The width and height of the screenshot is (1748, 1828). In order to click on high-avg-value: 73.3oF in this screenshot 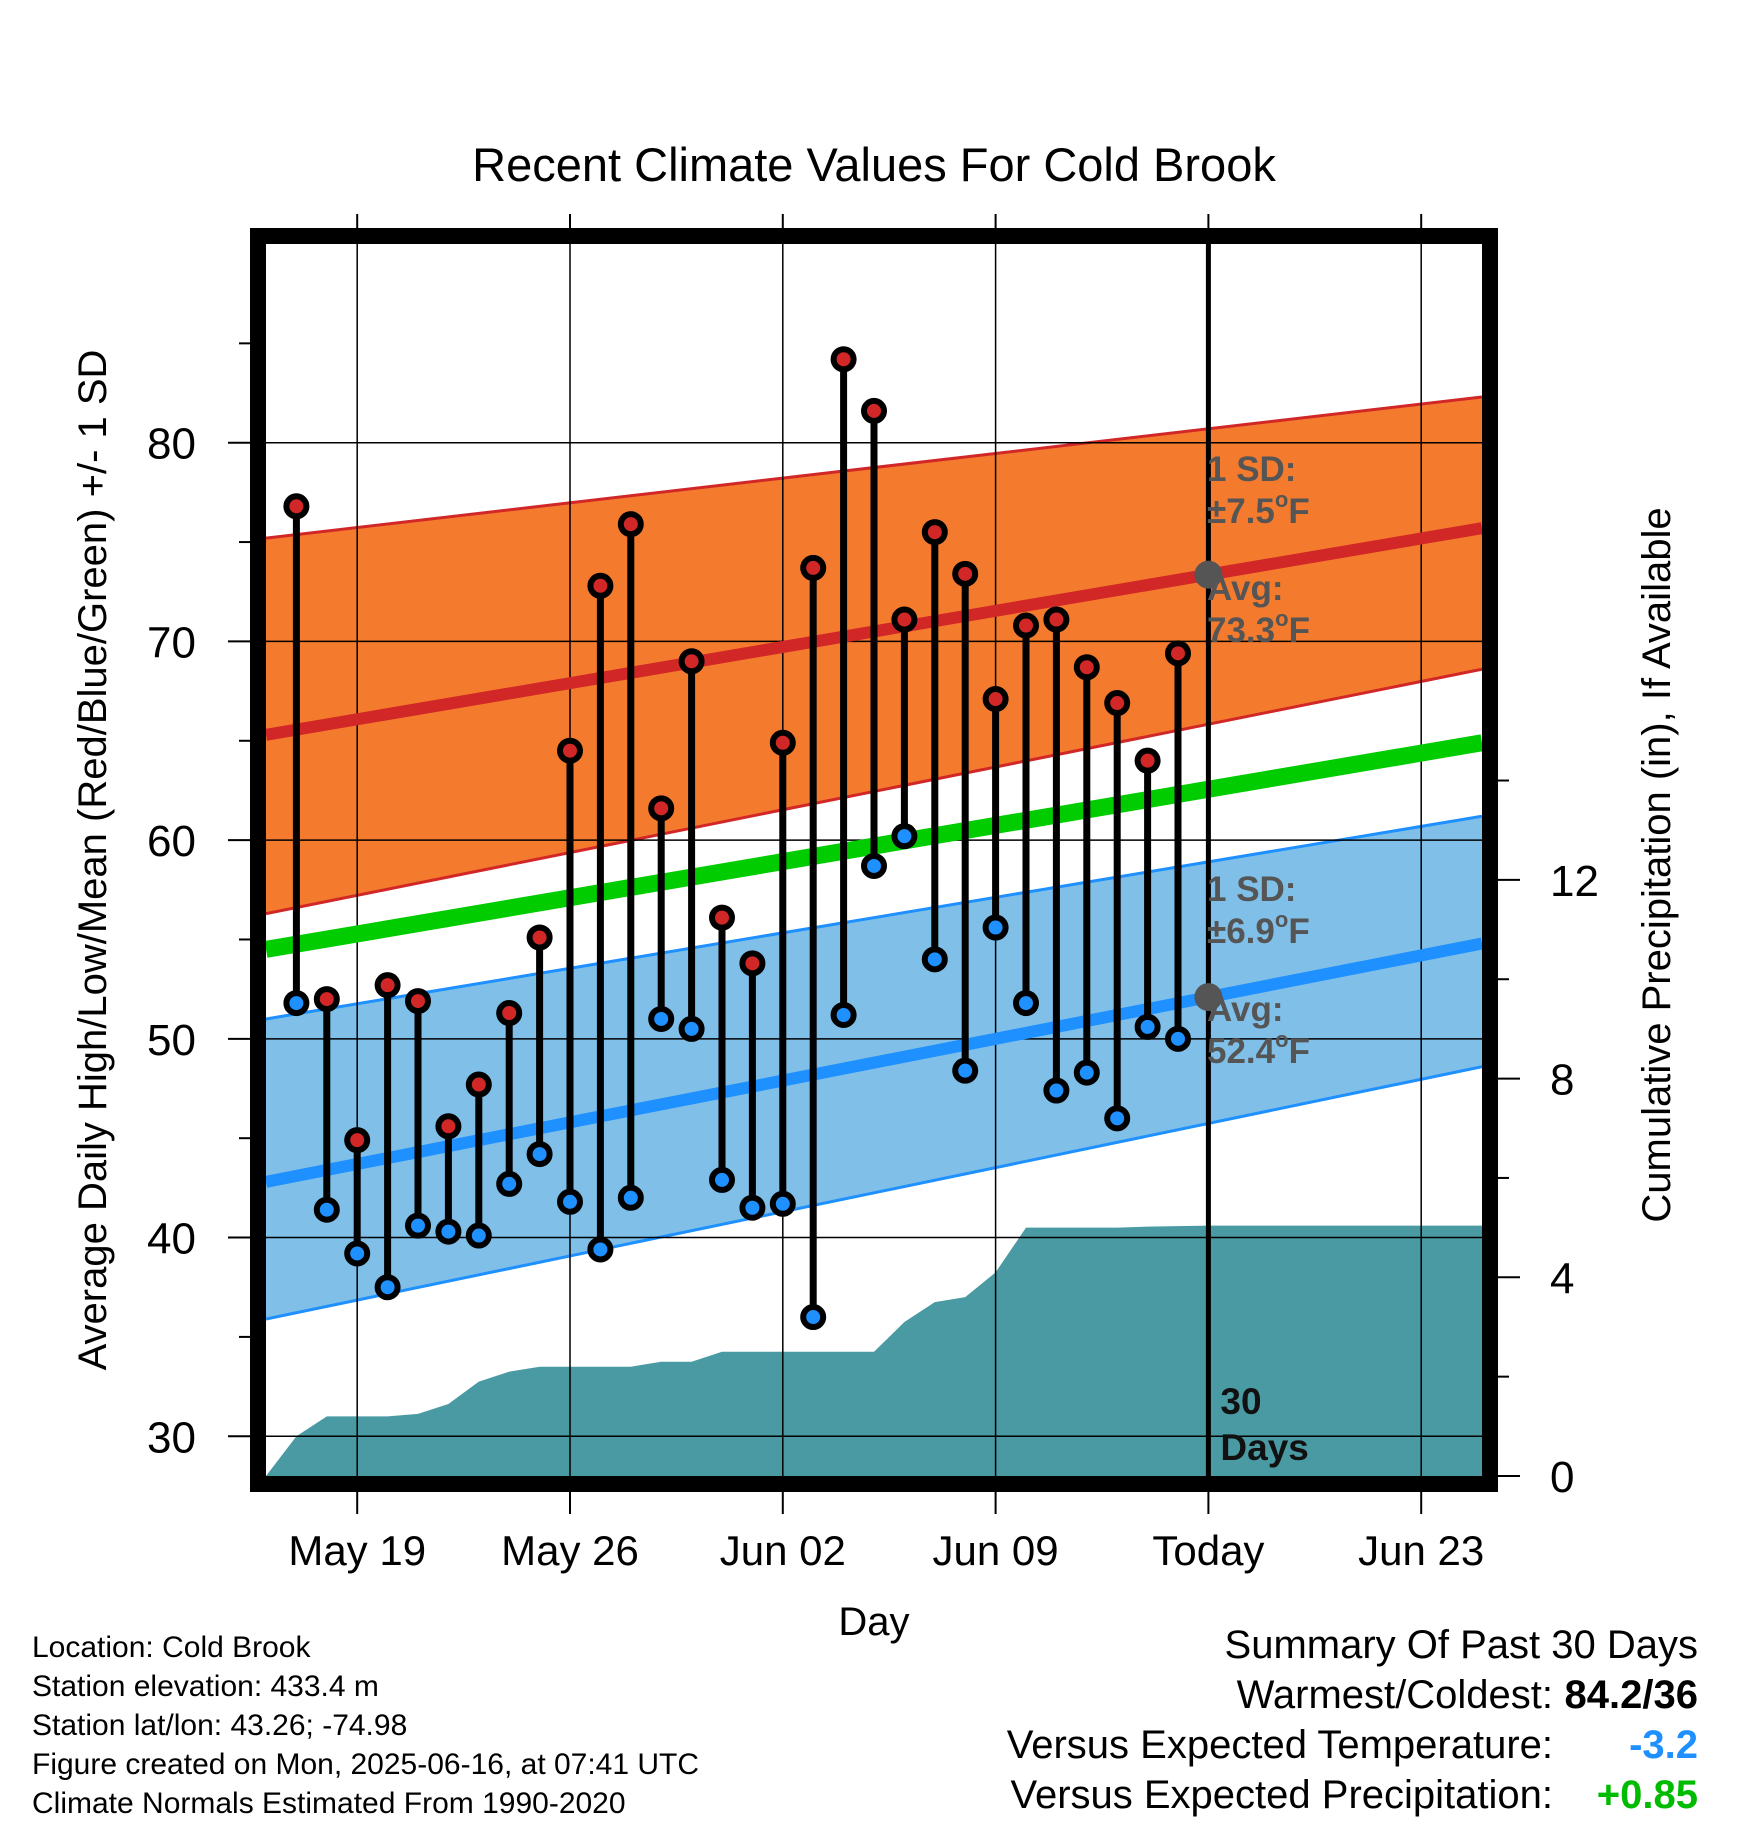, I will do `click(1258, 628)`.